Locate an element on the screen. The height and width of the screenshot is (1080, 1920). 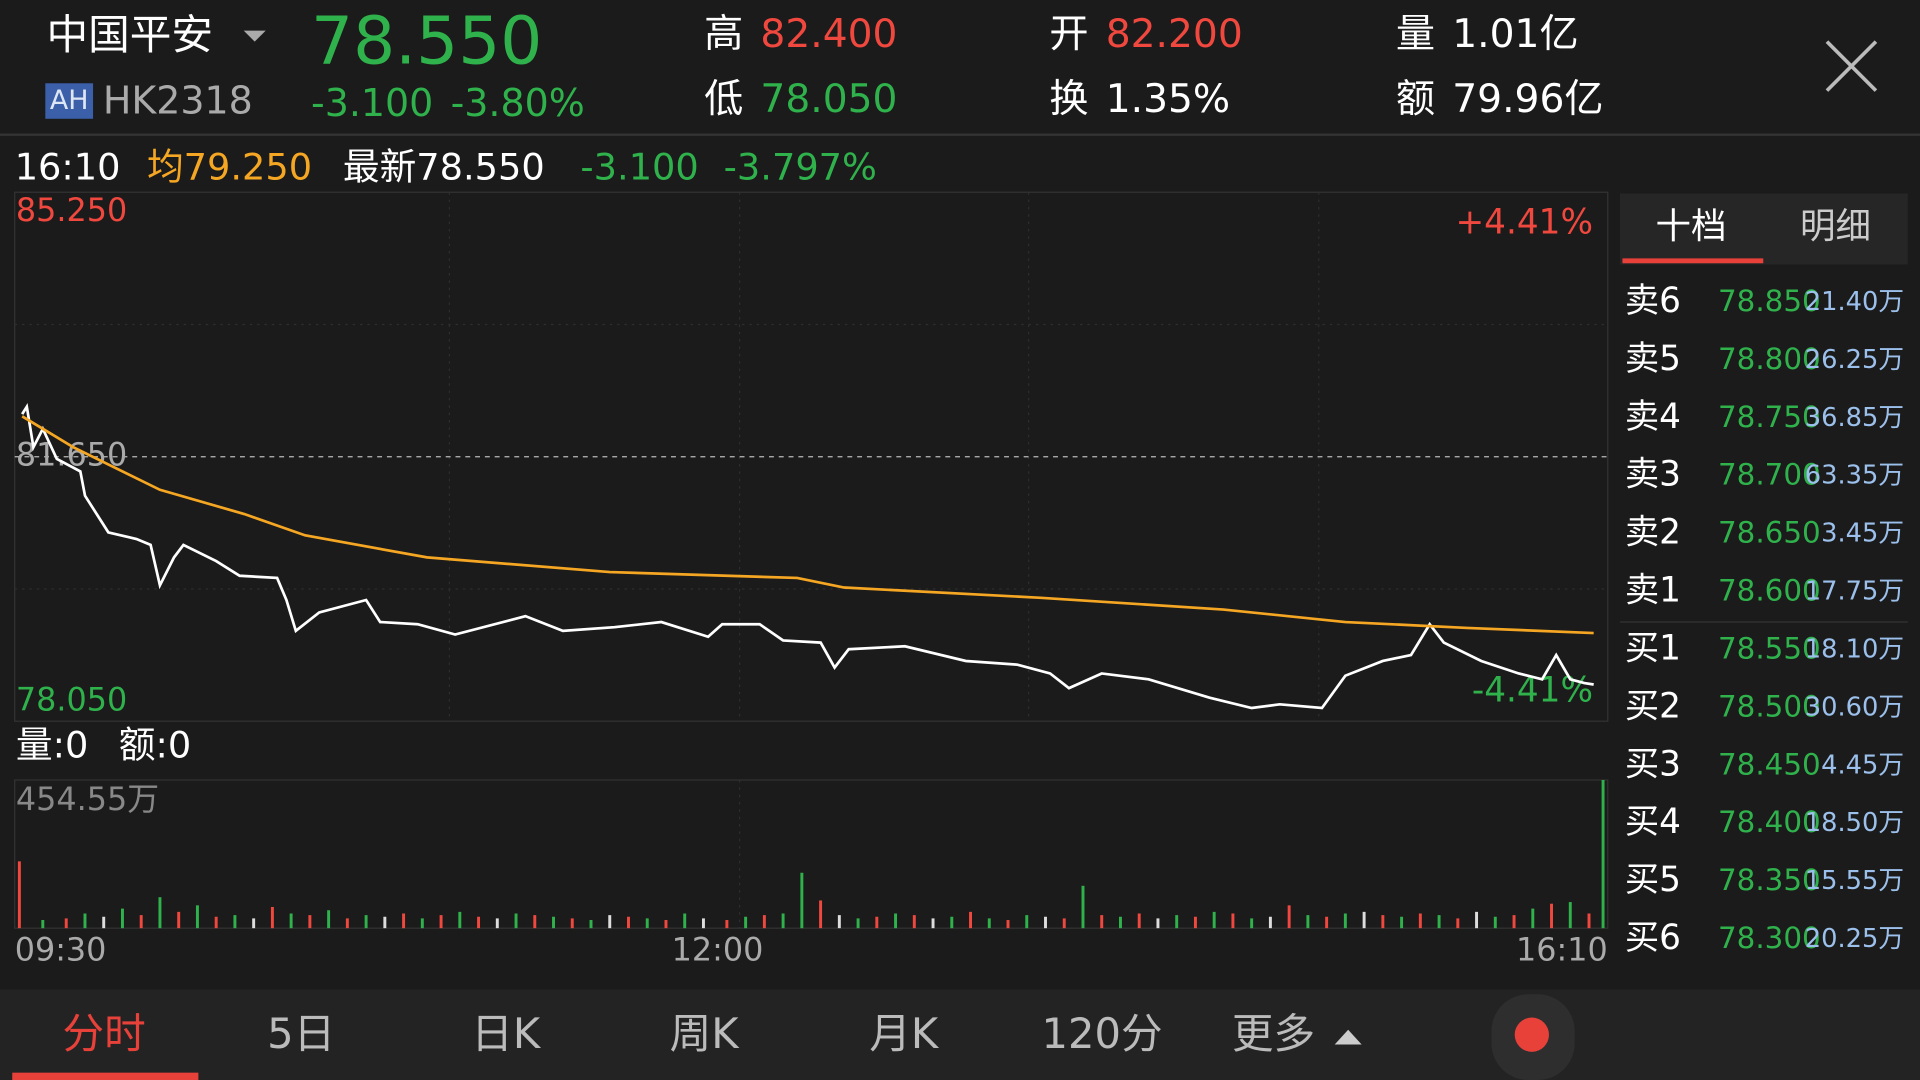
order-price: 78.850 is located at coordinates (1769, 301).